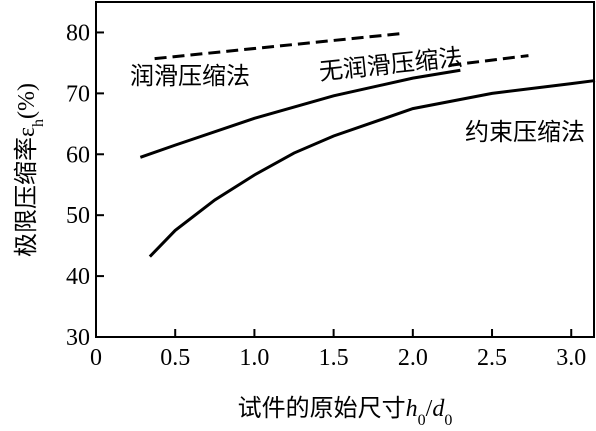 This screenshot has width=596, height=431. I want to click on x-tick-label: 2.0, so click(413, 358).